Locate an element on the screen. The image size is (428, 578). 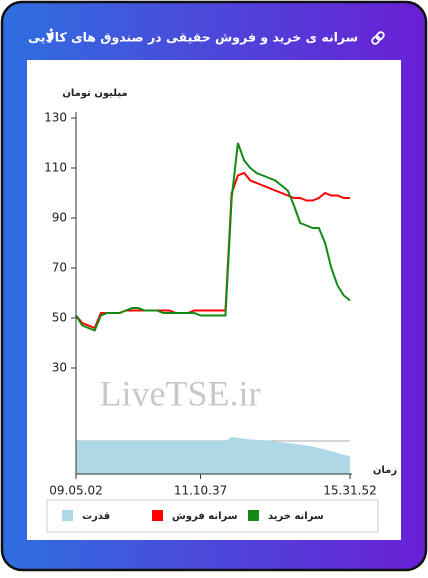
y-tick-label: 90 is located at coordinates (59, 218).